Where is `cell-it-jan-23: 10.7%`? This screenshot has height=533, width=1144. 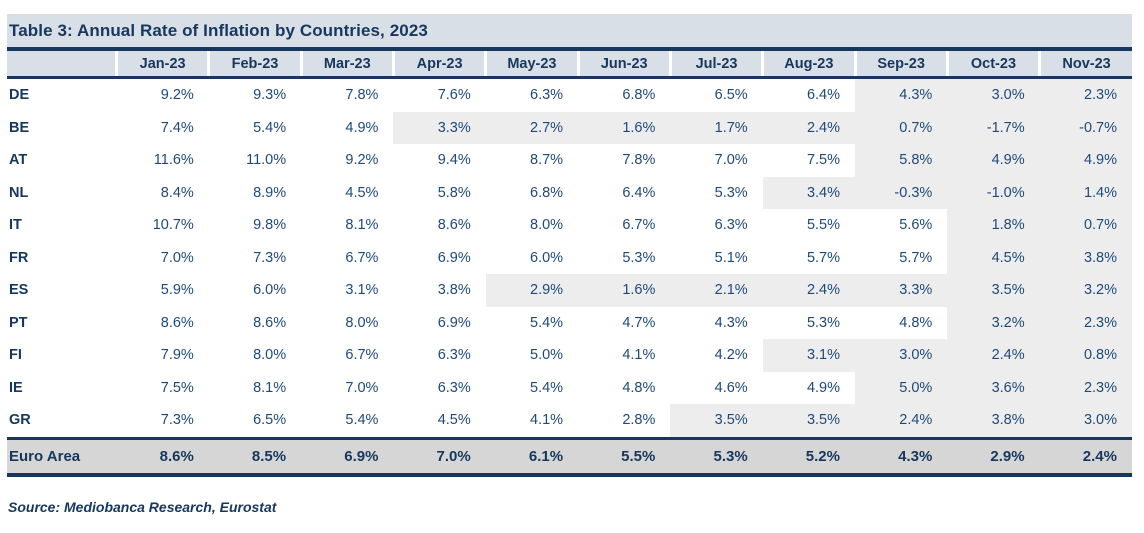 cell-it-jan-23: 10.7% is located at coordinates (173, 225).